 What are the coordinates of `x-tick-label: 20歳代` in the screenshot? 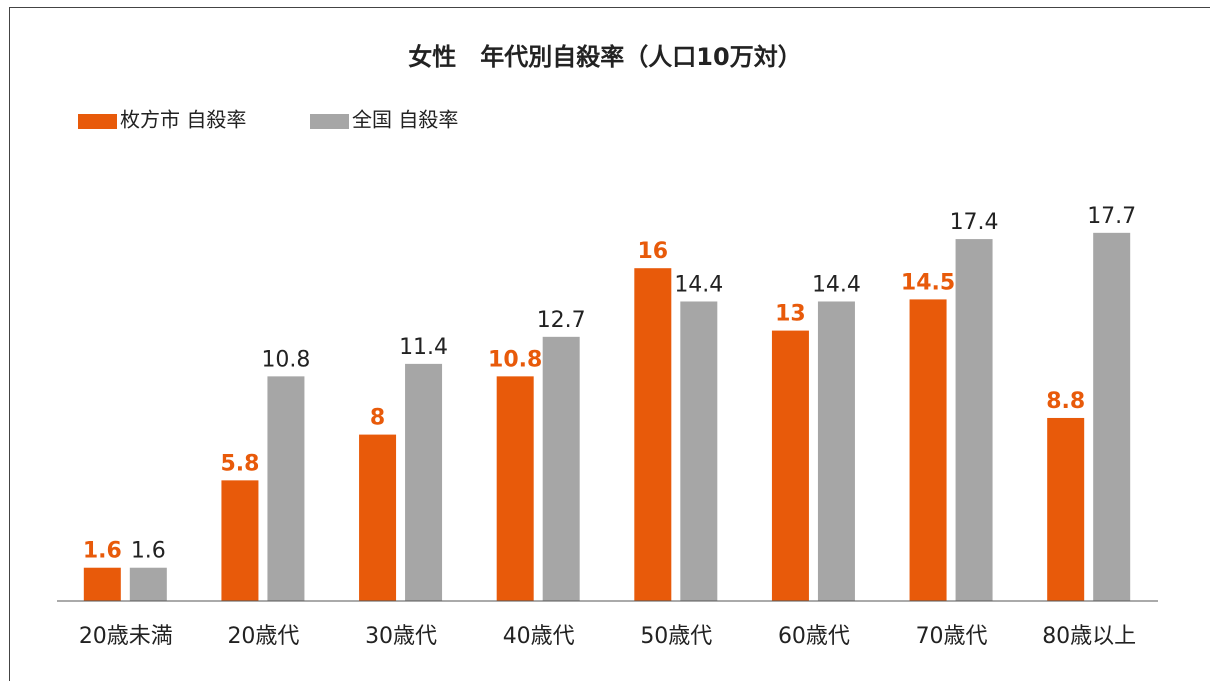 It's located at (263, 636).